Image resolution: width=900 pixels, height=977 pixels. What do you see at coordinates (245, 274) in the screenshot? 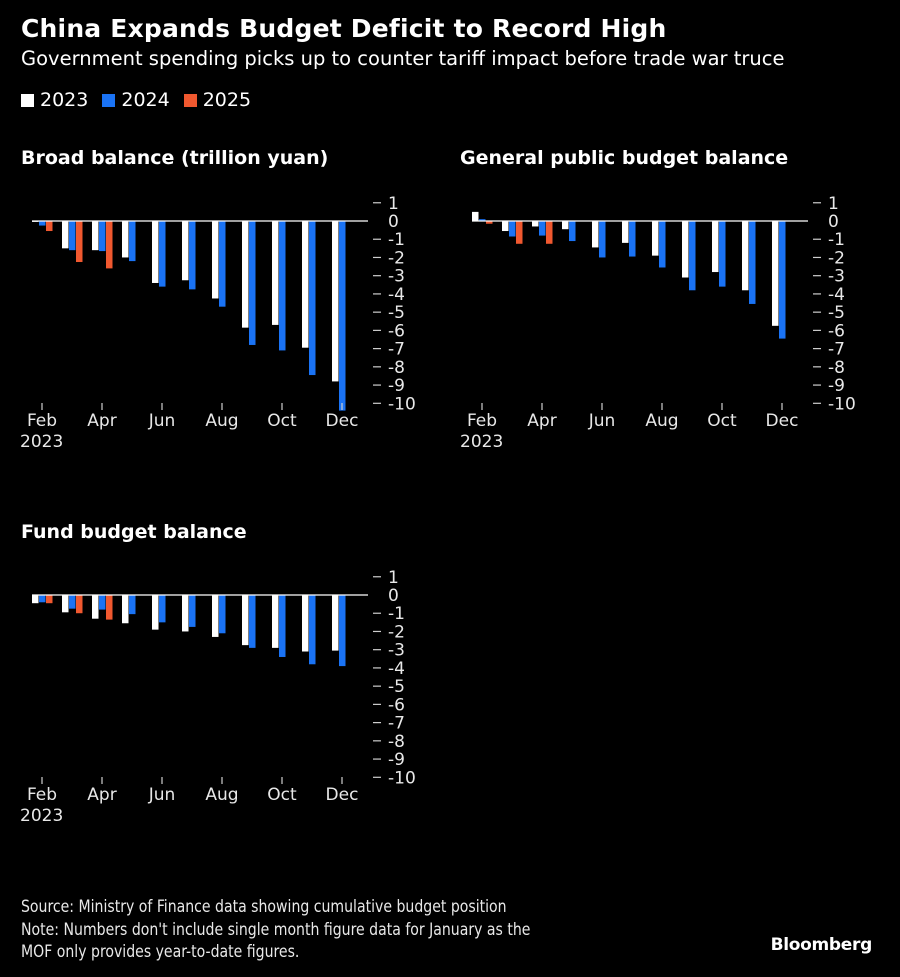
I see `bar-broad-balance-2023-sep` at bounding box center [245, 274].